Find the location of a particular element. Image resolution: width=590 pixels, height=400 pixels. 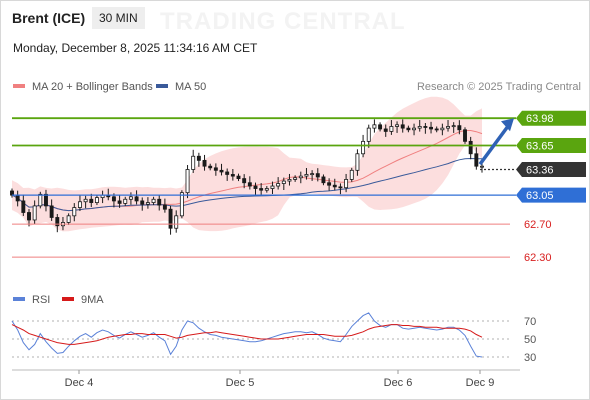

instrument-title: Brent (ICE) is located at coordinates (49, 18).